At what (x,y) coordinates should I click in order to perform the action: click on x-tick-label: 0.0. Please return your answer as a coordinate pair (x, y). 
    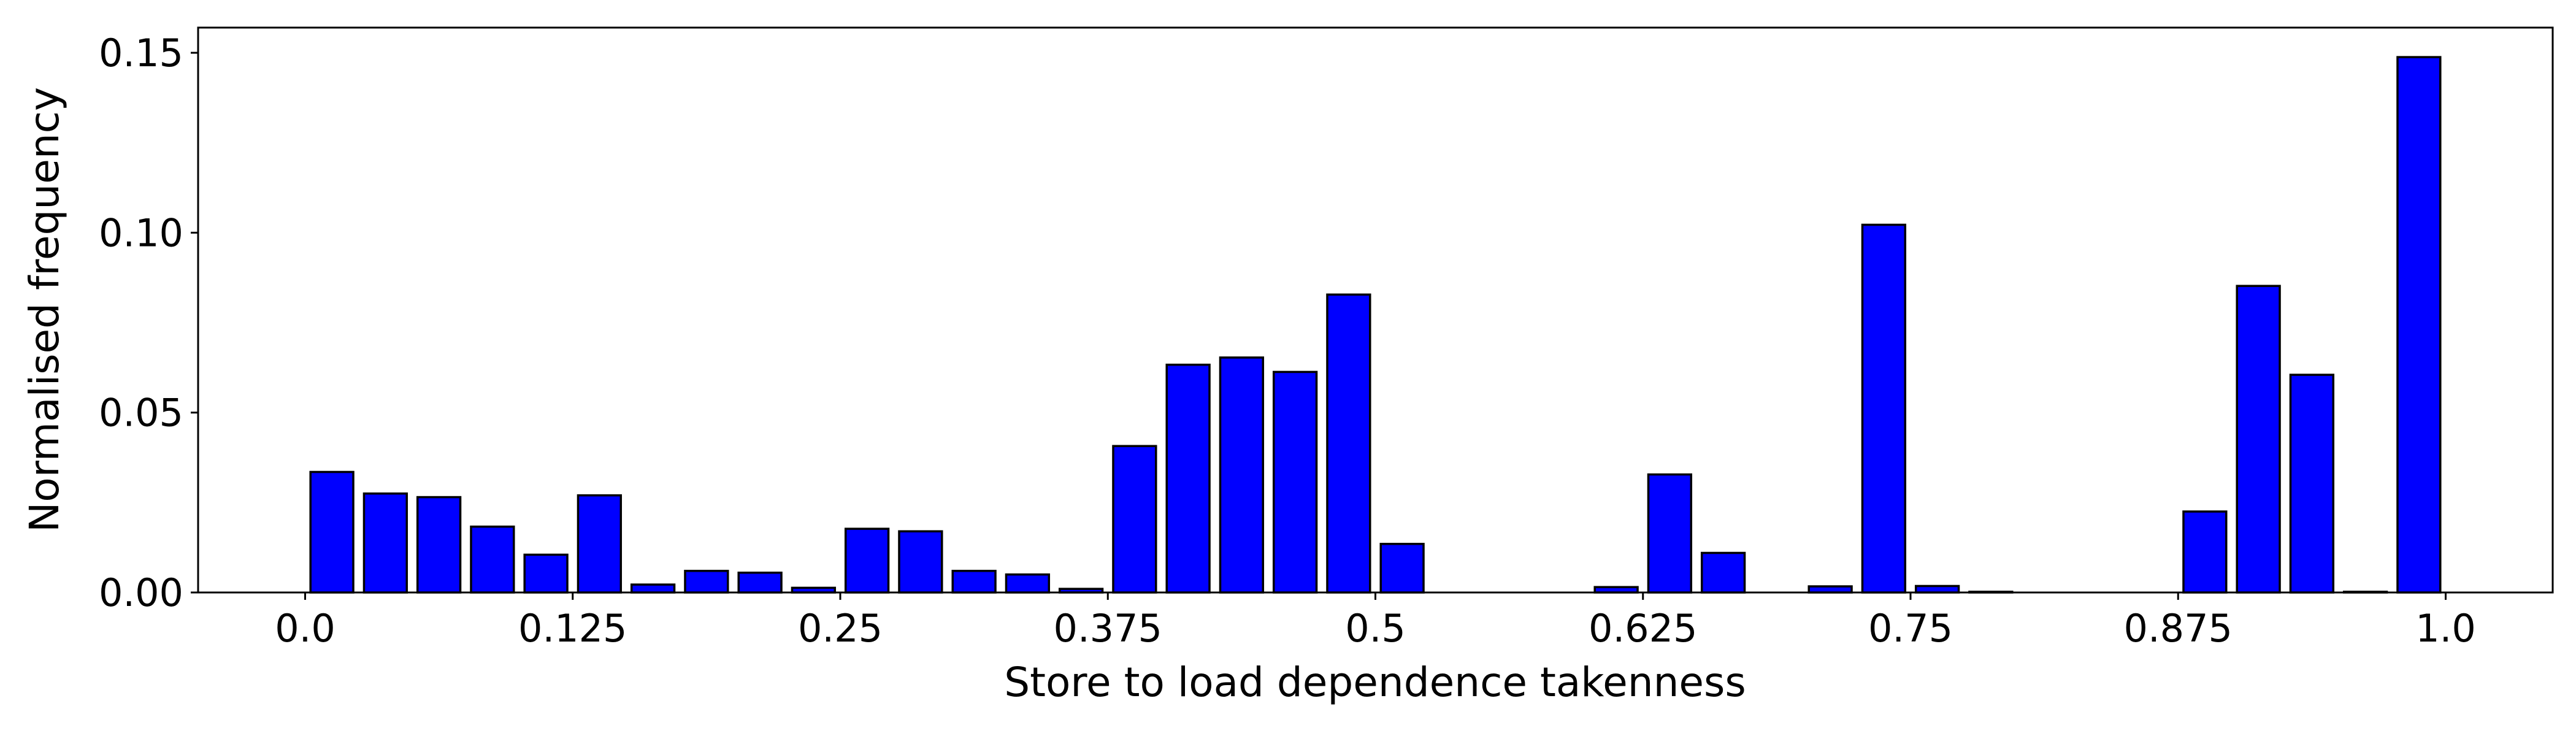
    Looking at the image, I should click on (305, 628).